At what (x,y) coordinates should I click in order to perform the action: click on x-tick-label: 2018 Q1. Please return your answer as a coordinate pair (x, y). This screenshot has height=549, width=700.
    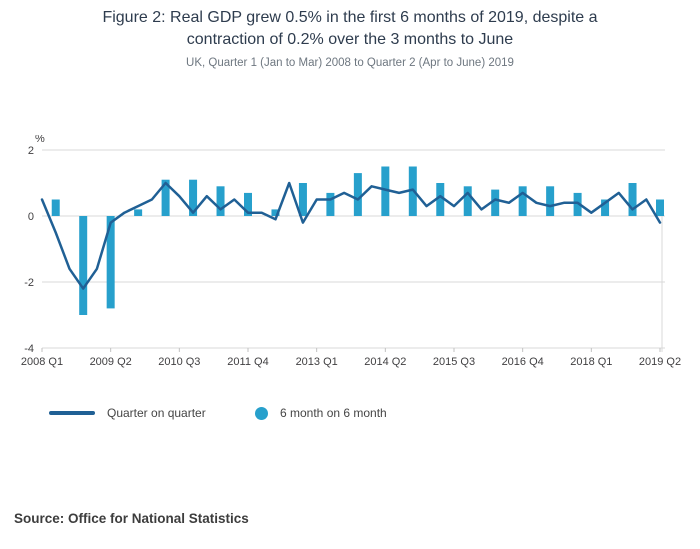
    Looking at the image, I should click on (591, 362).